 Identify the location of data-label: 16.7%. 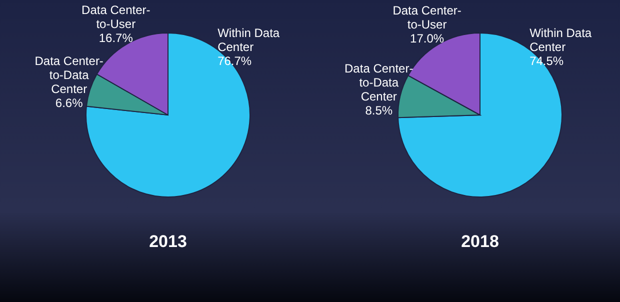
(116, 37).